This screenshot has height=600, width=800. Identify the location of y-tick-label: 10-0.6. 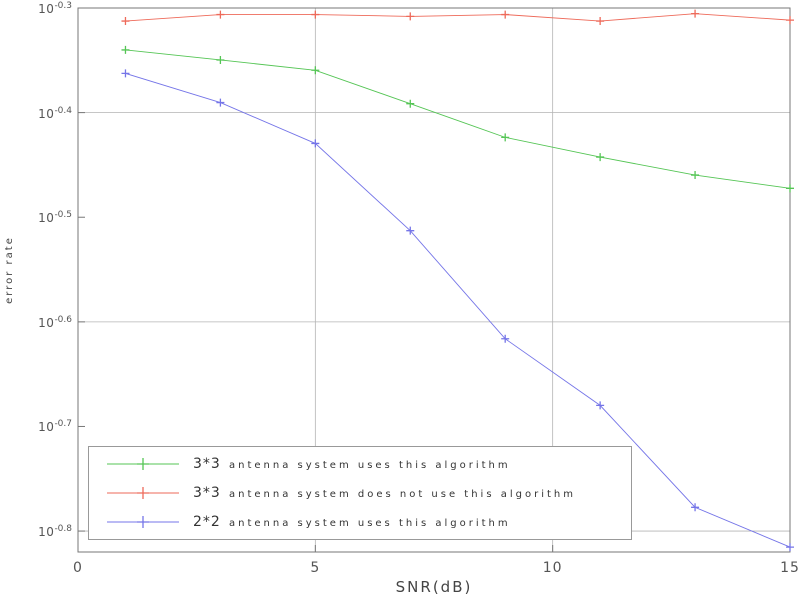
(55, 322).